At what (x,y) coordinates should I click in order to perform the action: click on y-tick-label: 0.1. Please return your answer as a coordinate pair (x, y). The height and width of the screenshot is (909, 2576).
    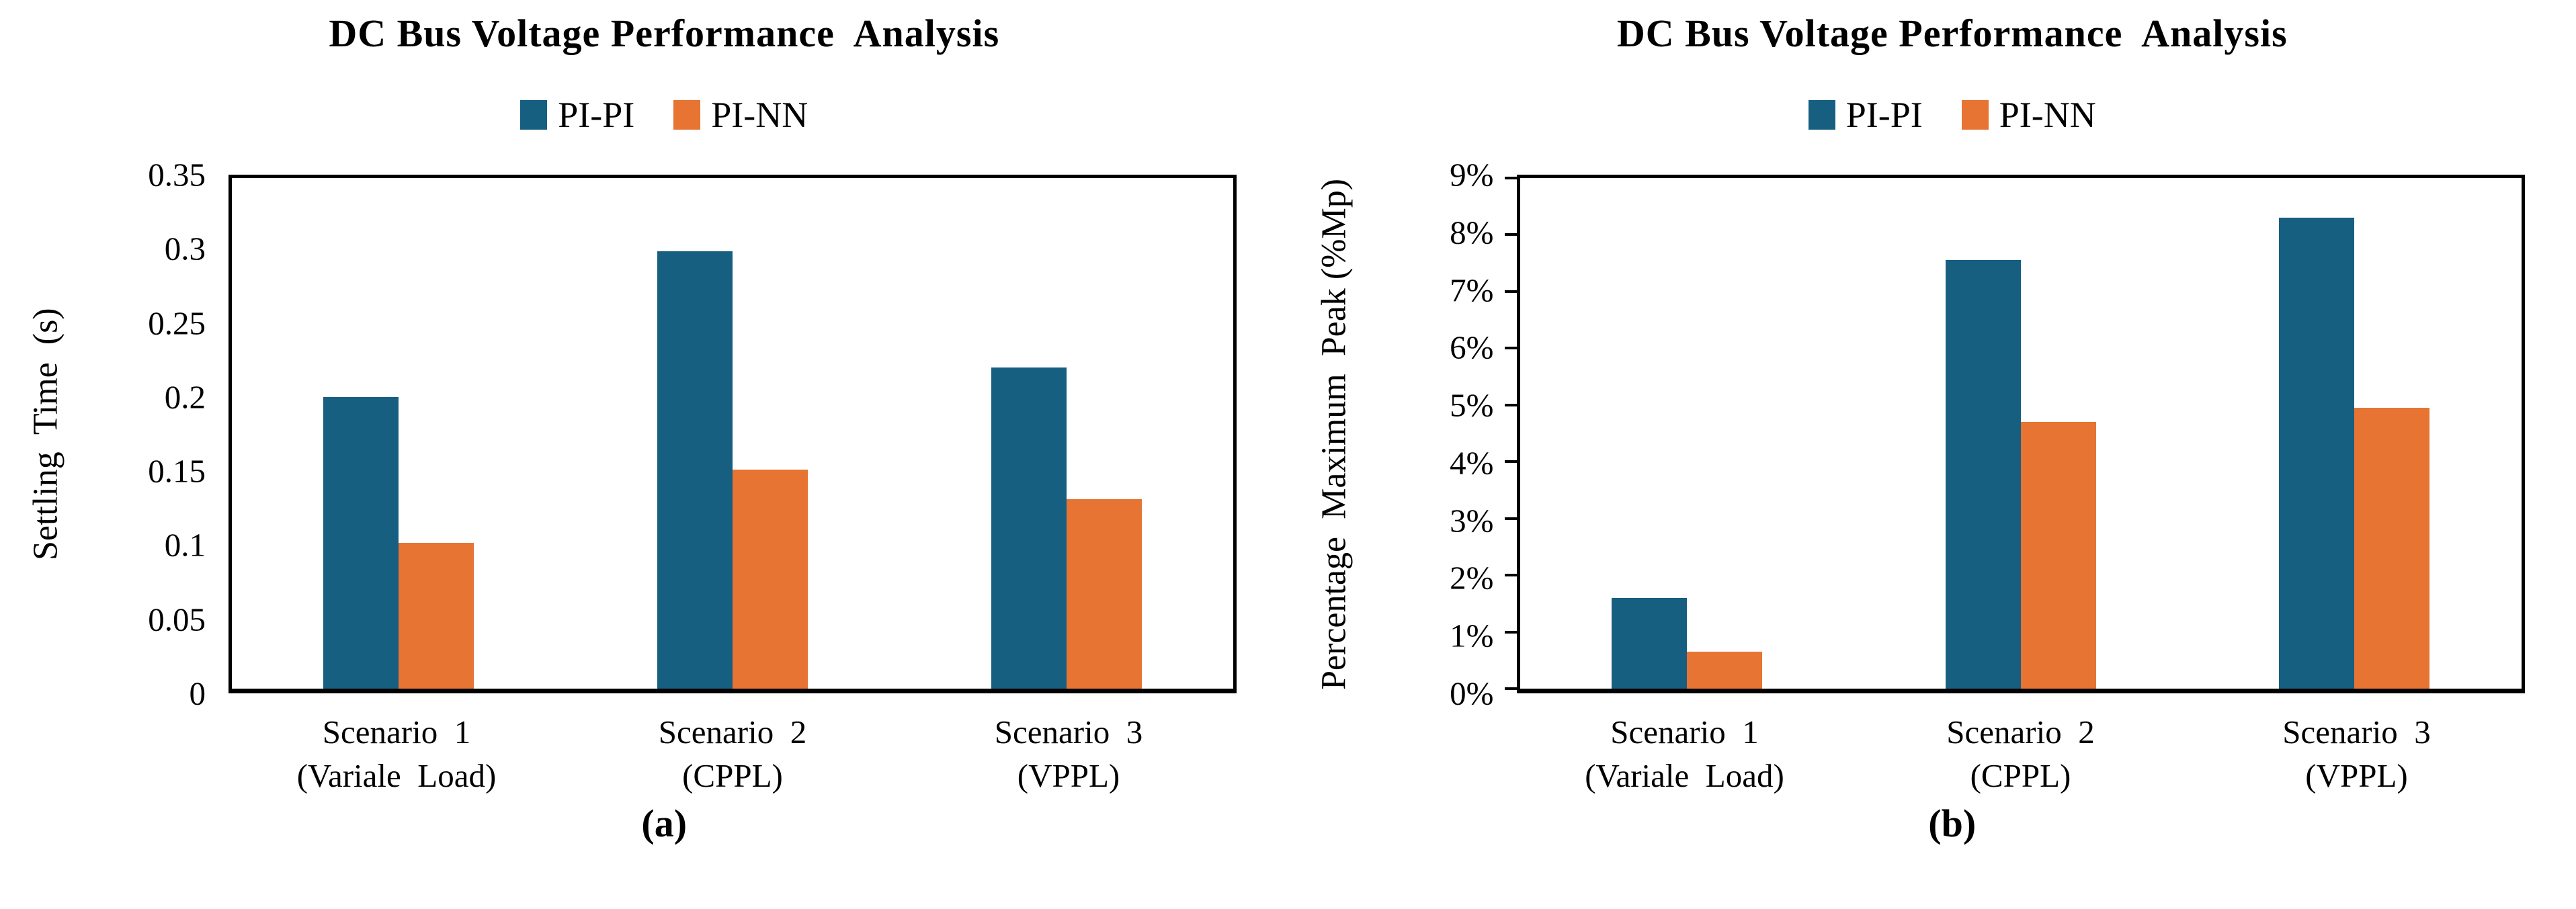
    Looking at the image, I should click on (185, 545).